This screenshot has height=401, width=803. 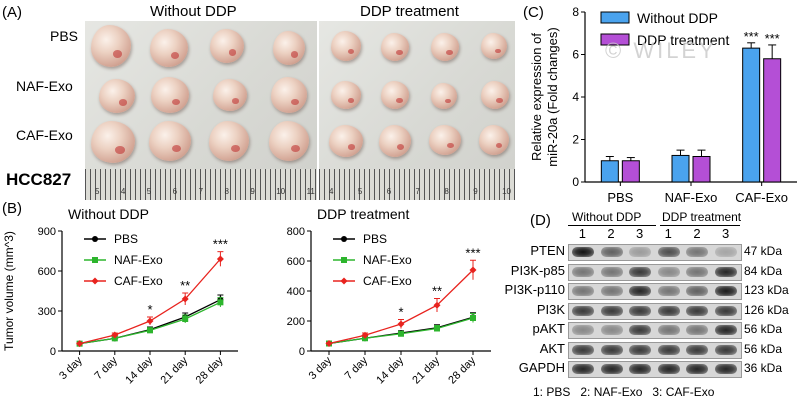 I want to click on ruler-number: 11, so click(x=310, y=191).